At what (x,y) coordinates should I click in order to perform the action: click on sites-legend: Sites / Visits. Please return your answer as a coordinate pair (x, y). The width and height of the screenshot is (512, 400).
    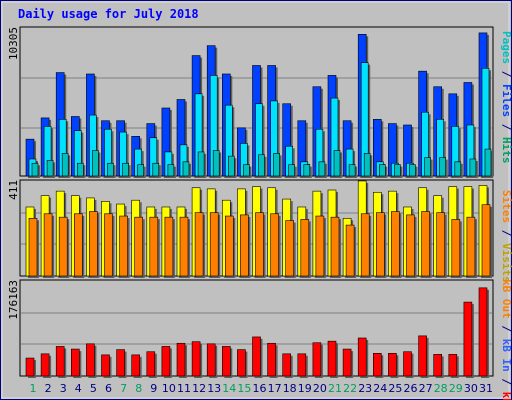
    Looking at the image, I should click on (506, 236).